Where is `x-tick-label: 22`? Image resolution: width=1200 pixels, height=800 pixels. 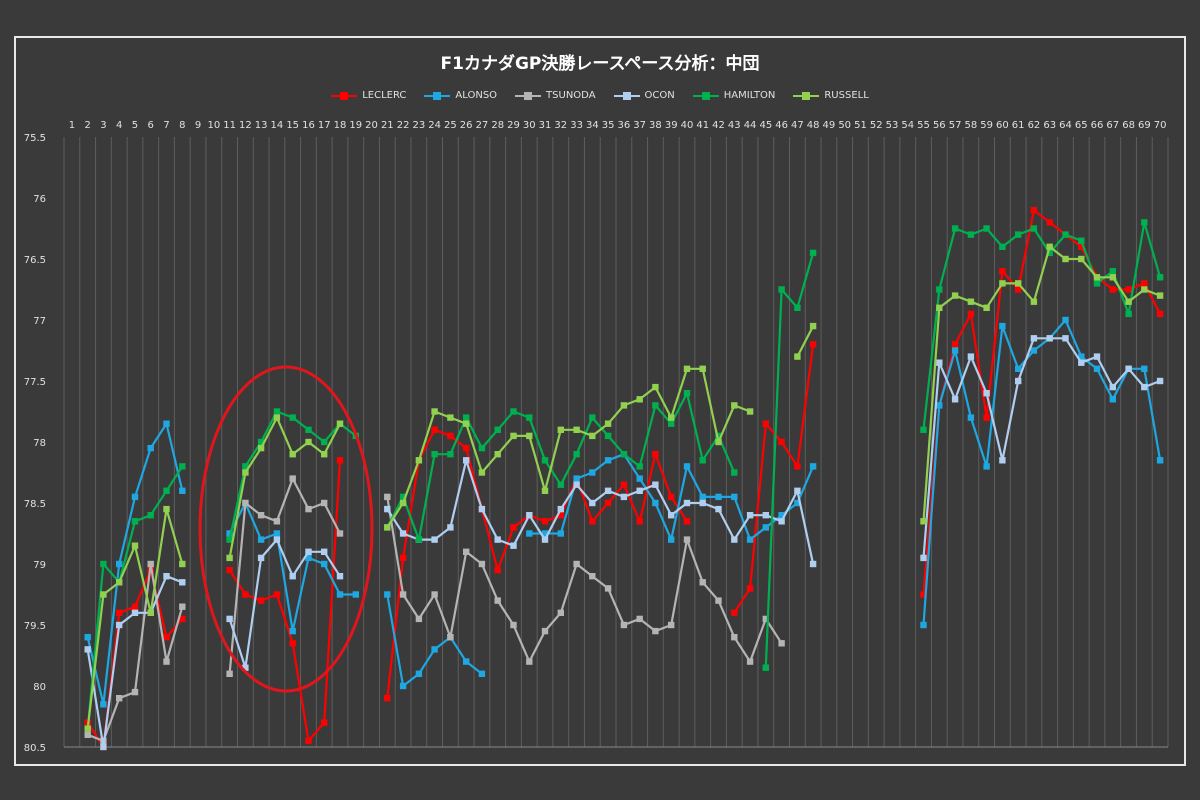 x-tick-label: 22 is located at coordinates (403, 125).